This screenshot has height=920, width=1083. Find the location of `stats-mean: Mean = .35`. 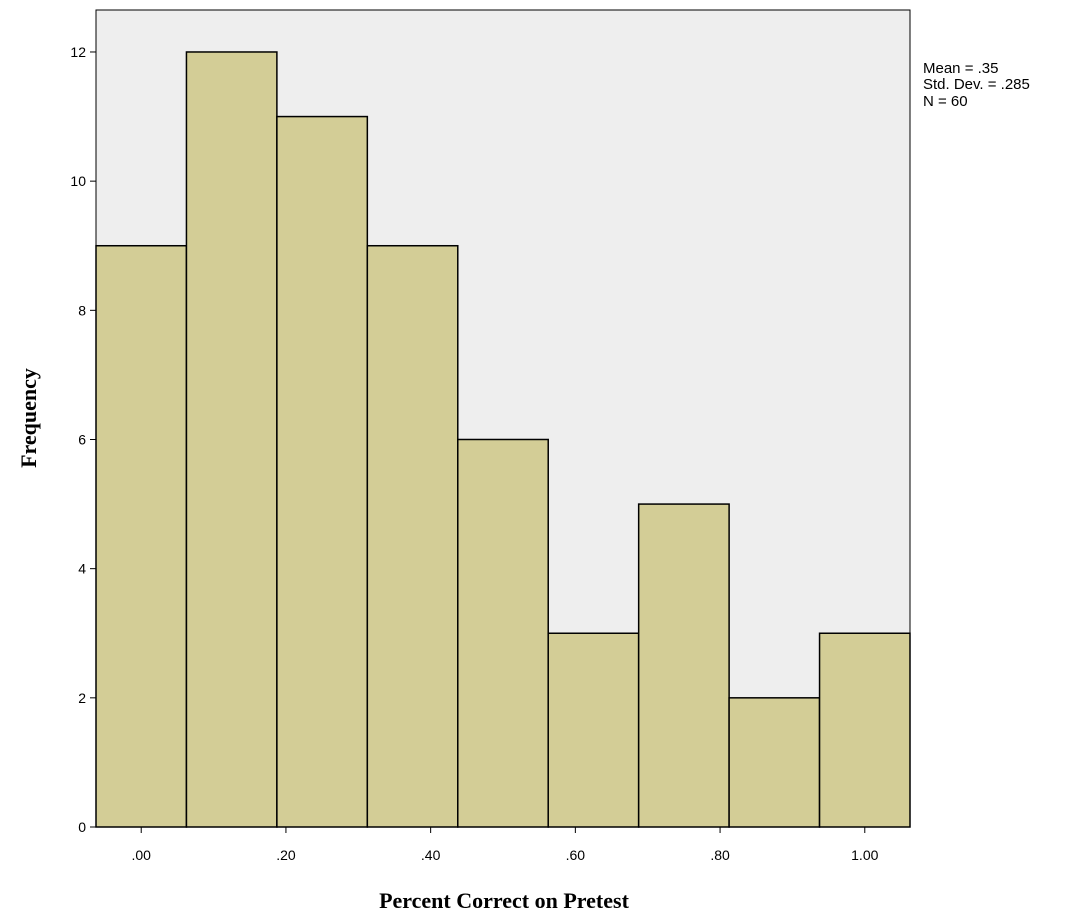

stats-mean: Mean = .35 is located at coordinates (960, 68).